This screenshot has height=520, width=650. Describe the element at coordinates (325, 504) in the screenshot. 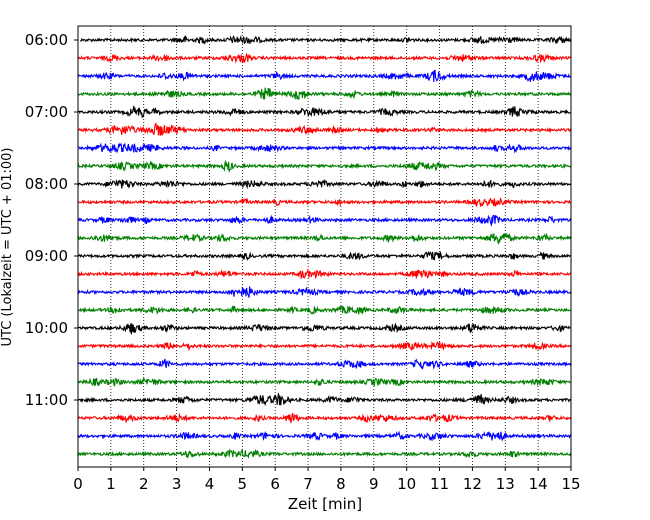

I see `x-axis-label: Zeit [min]` at that location.